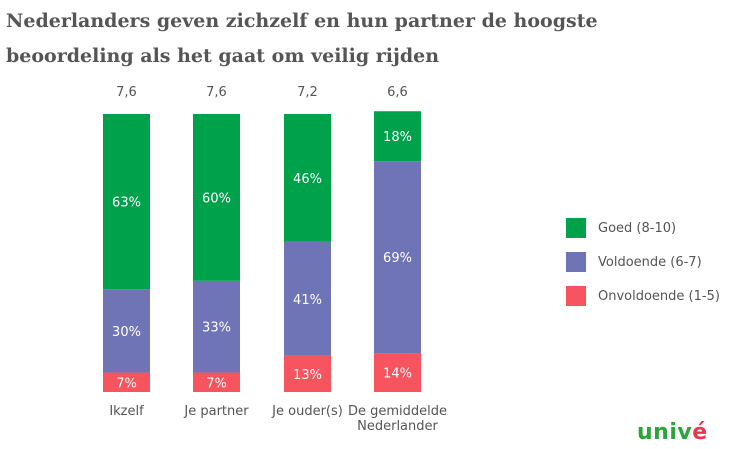 The image size is (729, 449). I want to click on score-label: 6,6, so click(397, 92).